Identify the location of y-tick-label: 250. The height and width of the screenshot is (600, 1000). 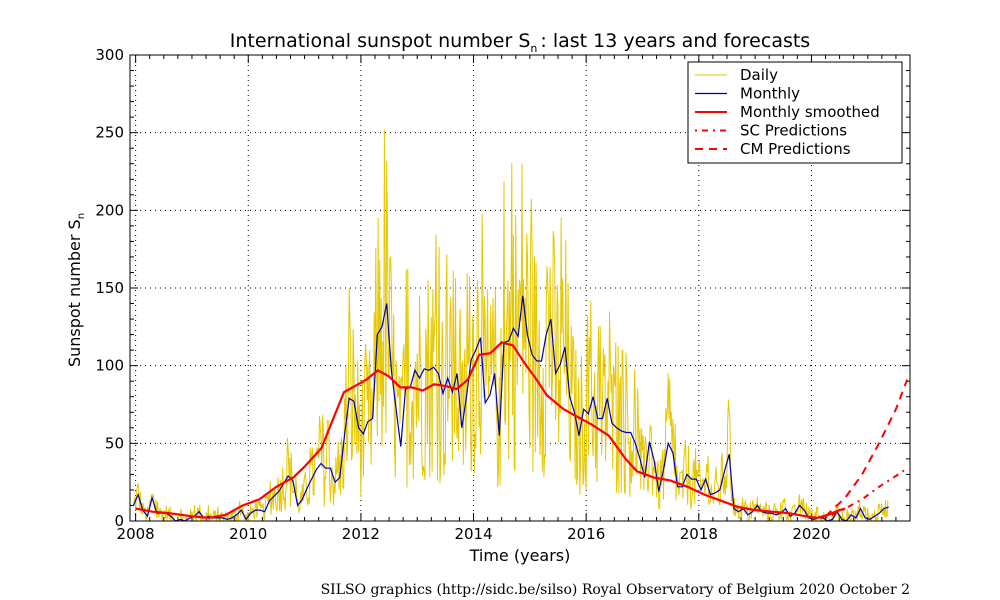
(109, 133).